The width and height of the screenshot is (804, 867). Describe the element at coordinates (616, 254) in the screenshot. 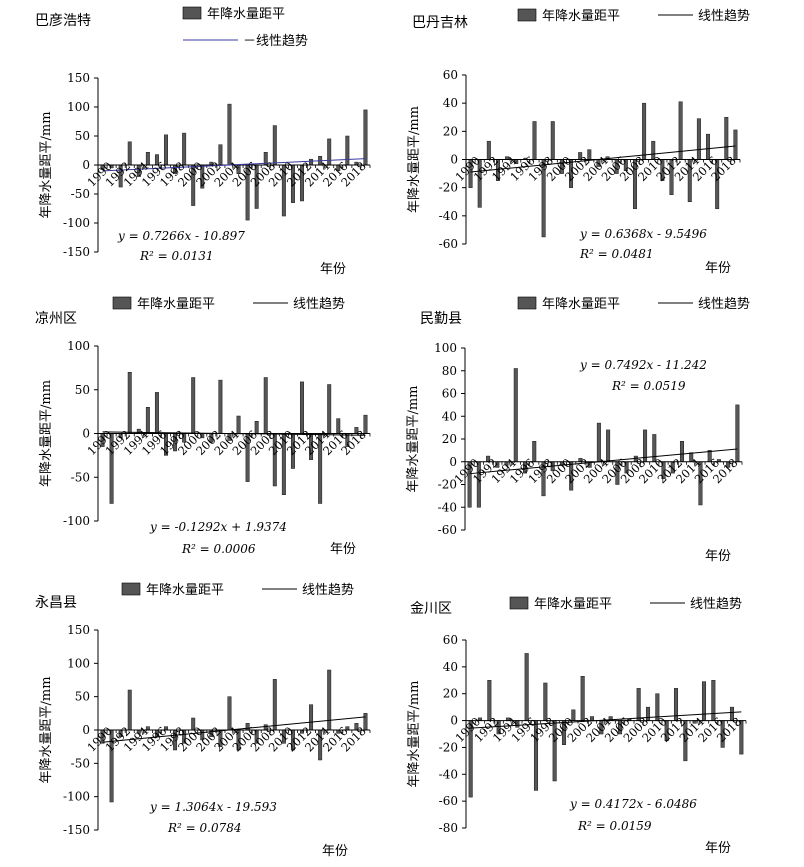

I see `trend-r2: R² = 0.0481` at that location.